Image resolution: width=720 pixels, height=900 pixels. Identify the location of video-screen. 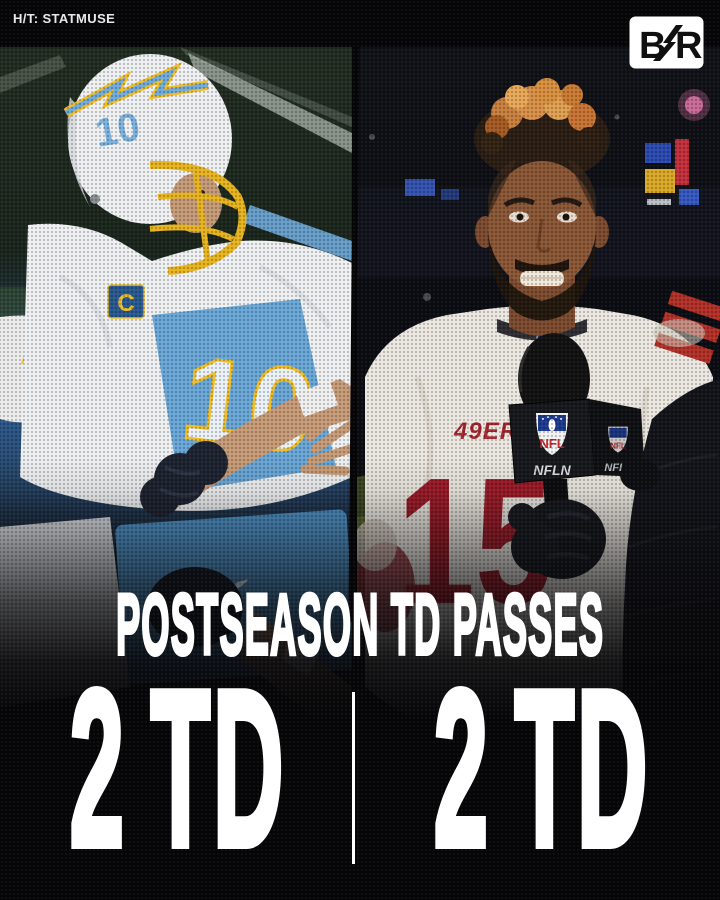
(420, 187).